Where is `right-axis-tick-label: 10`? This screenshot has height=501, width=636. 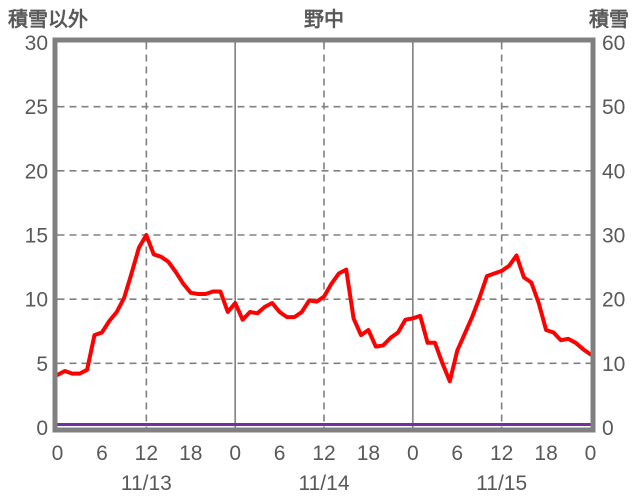
right-axis-tick-label: 10 is located at coordinates (613, 364).